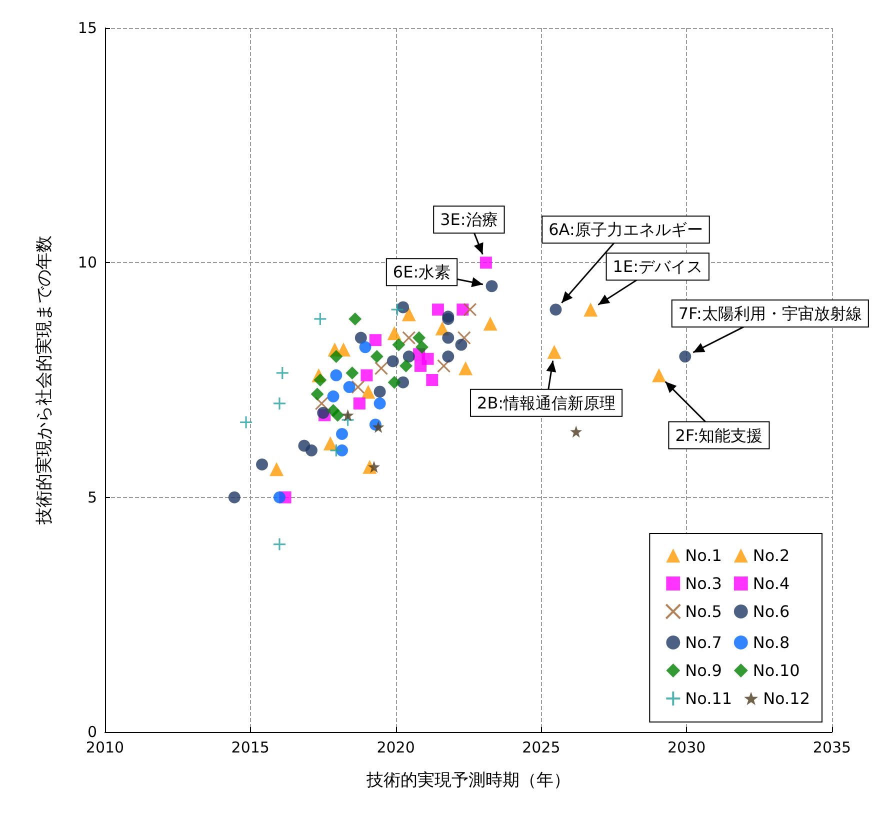 Image resolution: width=890 pixels, height=826 pixels. Describe the element at coordinates (770, 314) in the screenshot. I see `annotation: 7F:太陽利用・宇宙放射線` at that location.